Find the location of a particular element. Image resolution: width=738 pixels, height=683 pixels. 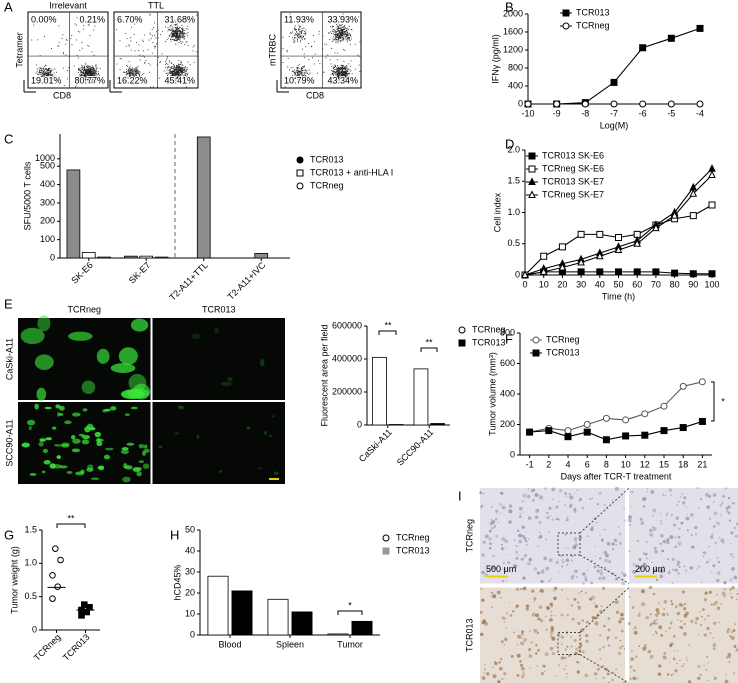

quadrant-percent: 6.70% is located at coordinates (130, 19).